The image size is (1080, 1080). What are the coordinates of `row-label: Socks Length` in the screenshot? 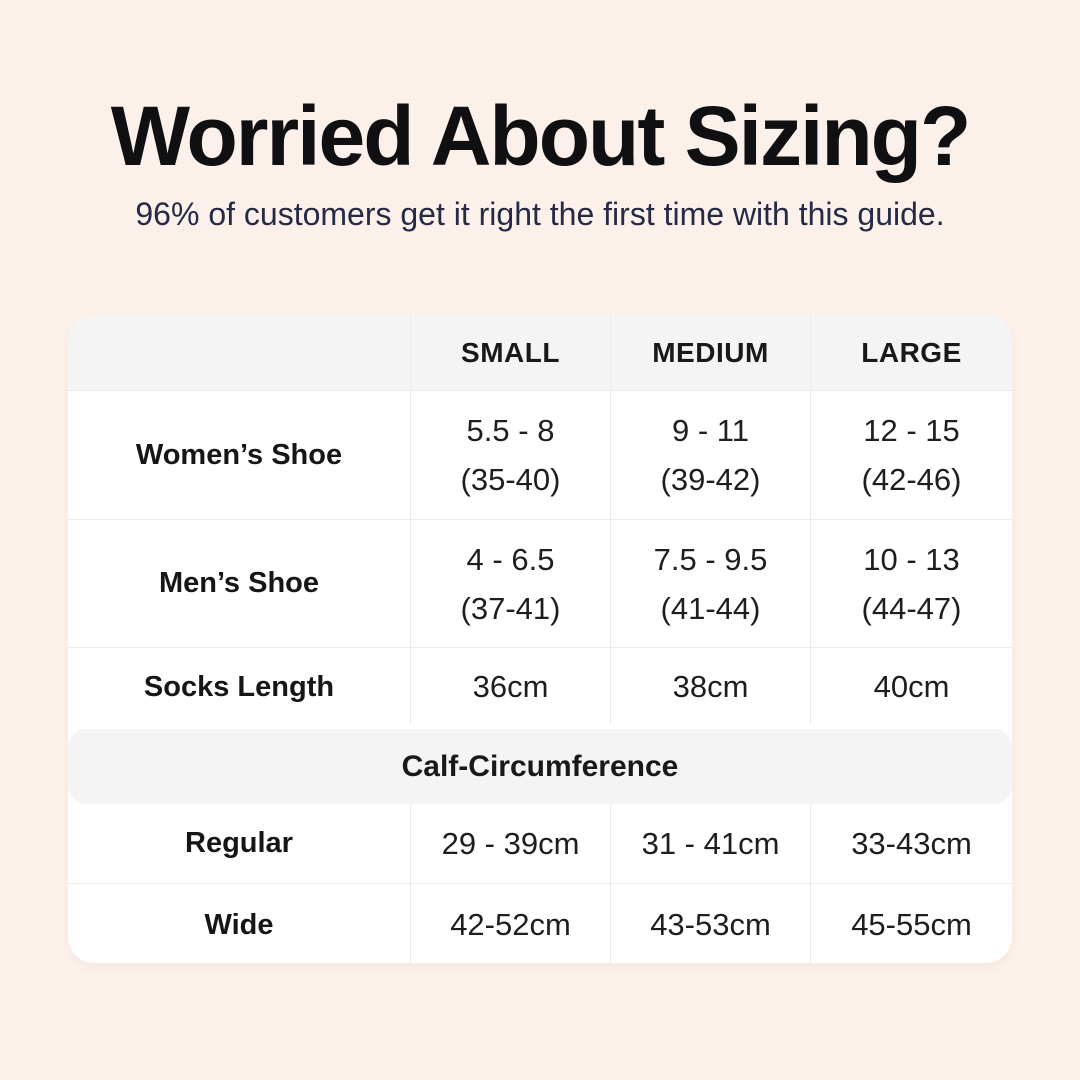 It's located at (239, 686).